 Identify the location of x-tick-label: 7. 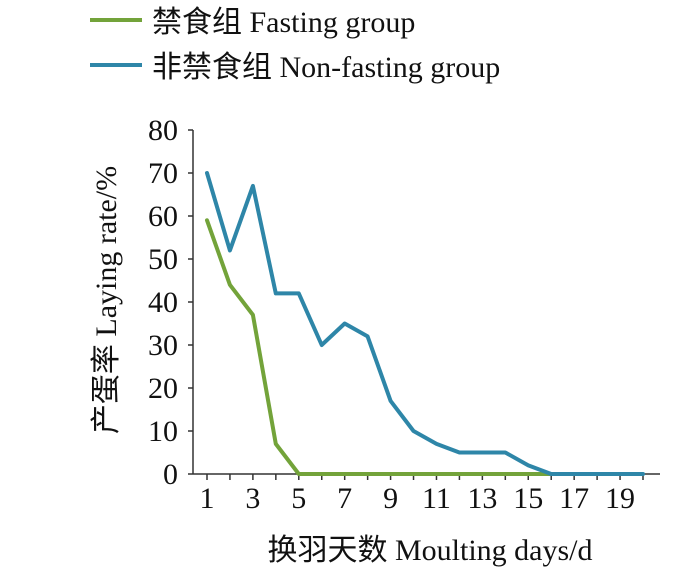
(344, 498).